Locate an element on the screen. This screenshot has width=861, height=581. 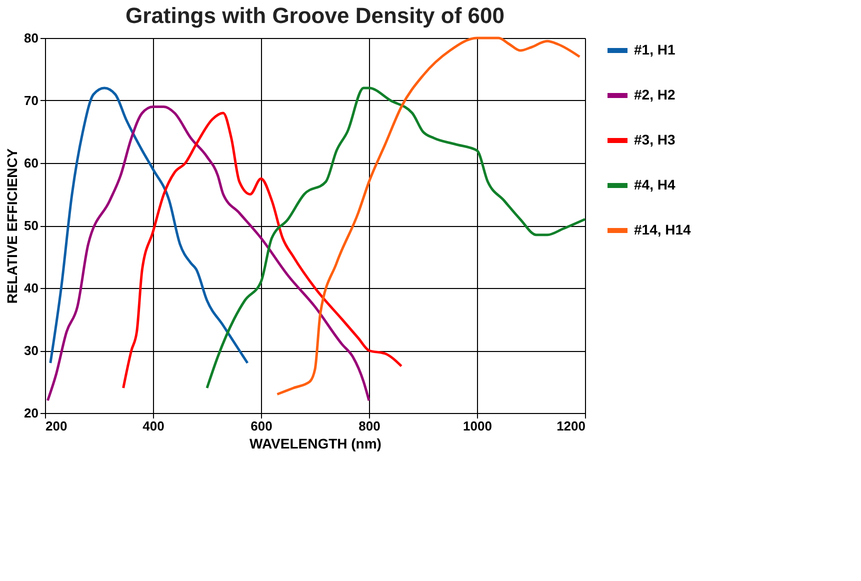
chart-title: Gratings with Groove Density of 600 is located at coordinates (315, 15).